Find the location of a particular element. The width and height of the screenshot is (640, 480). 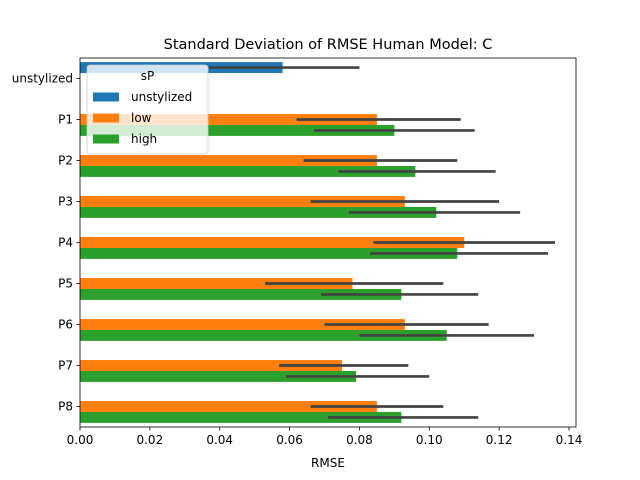

x-tick-label: 0.02 is located at coordinates (149, 440).